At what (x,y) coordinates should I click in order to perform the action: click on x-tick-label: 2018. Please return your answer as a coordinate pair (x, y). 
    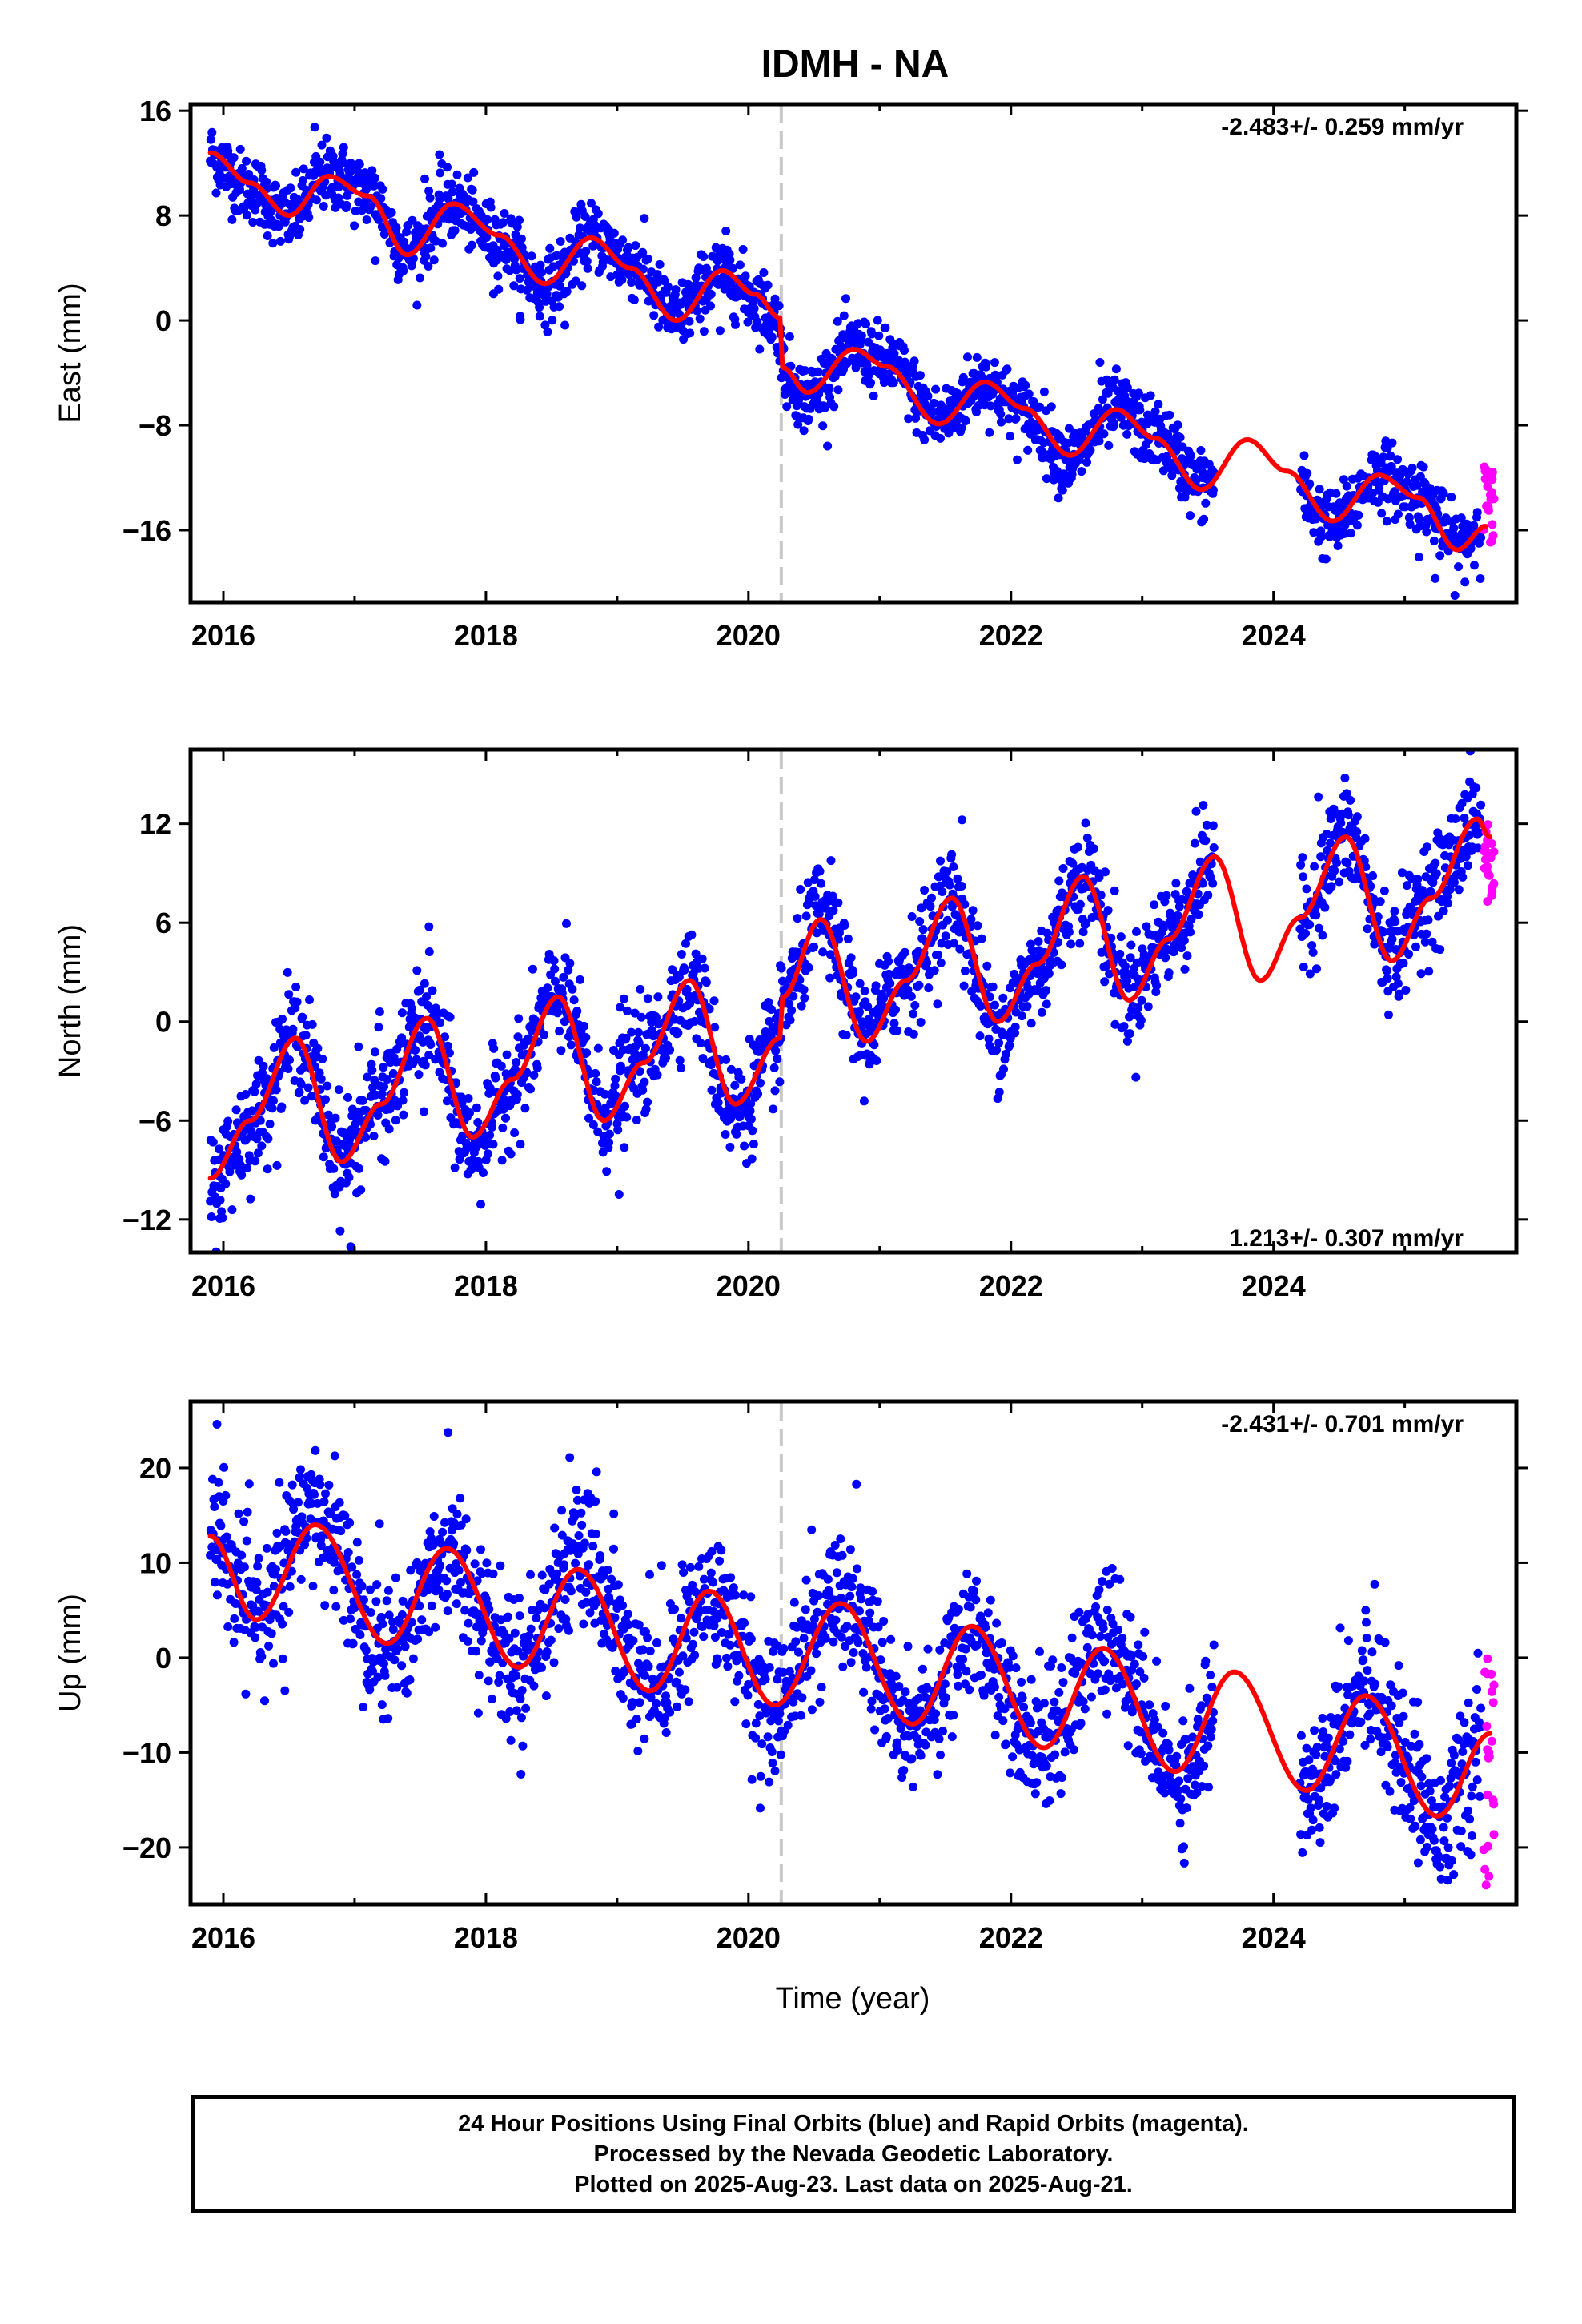
    Looking at the image, I should click on (486, 635).